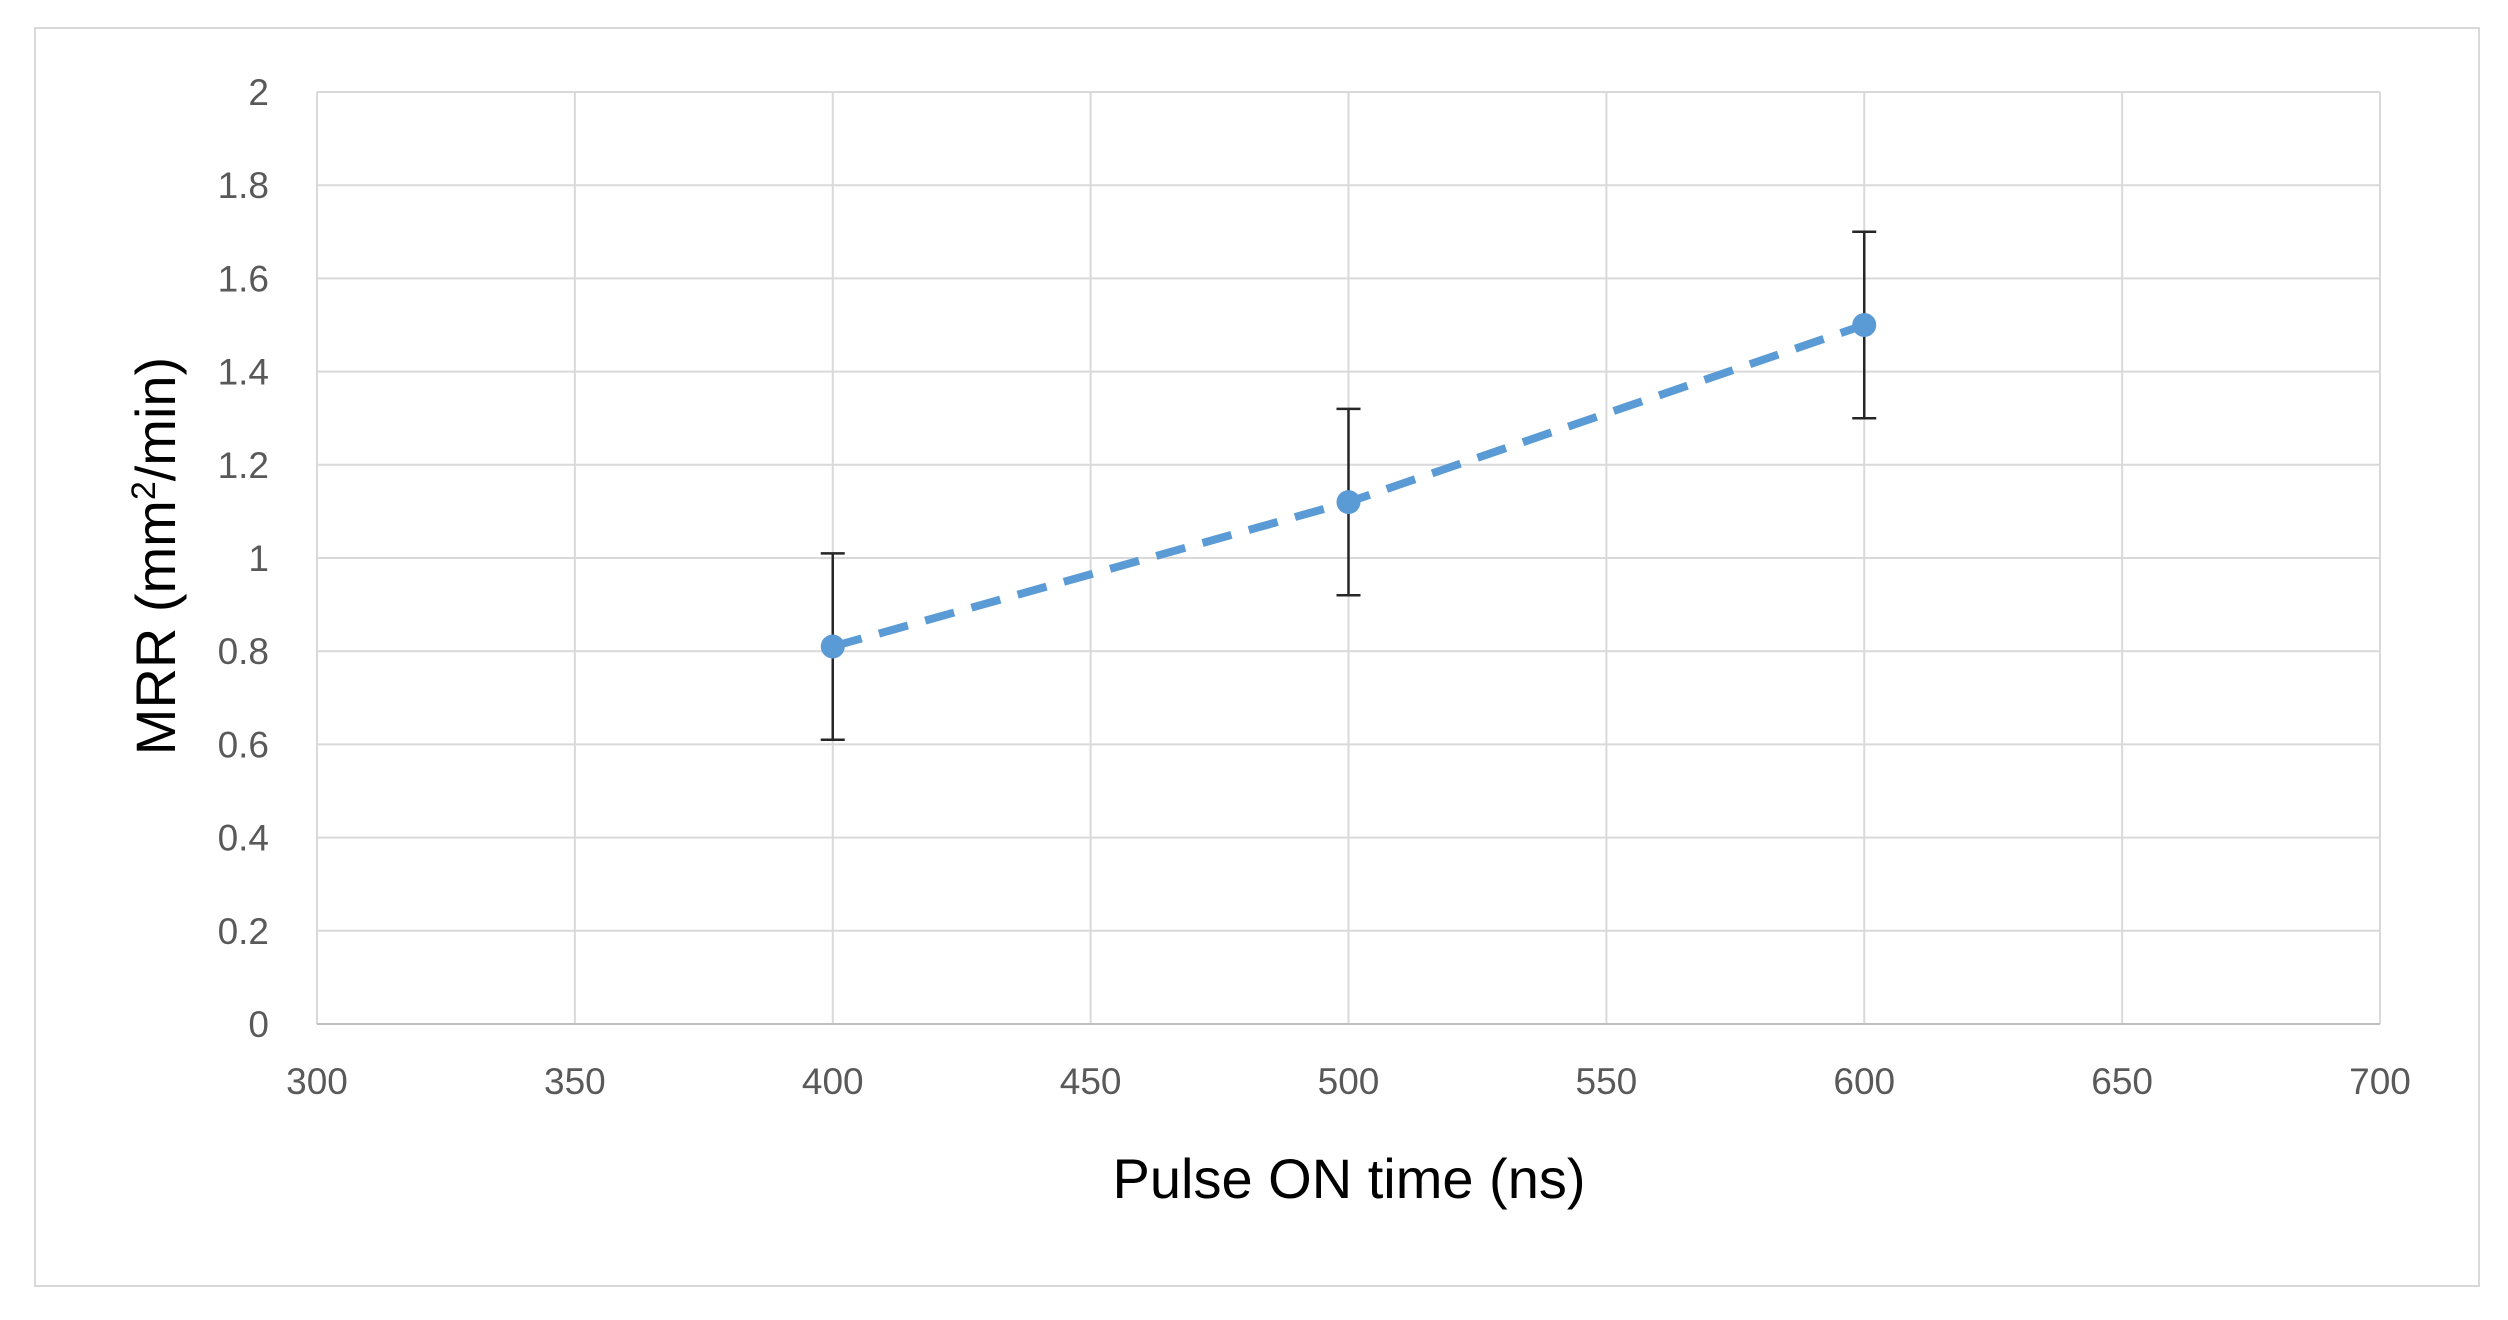  What do you see at coordinates (258, 558) in the screenshot?
I see `y-tick-label: 1` at bounding box center [258, 558].